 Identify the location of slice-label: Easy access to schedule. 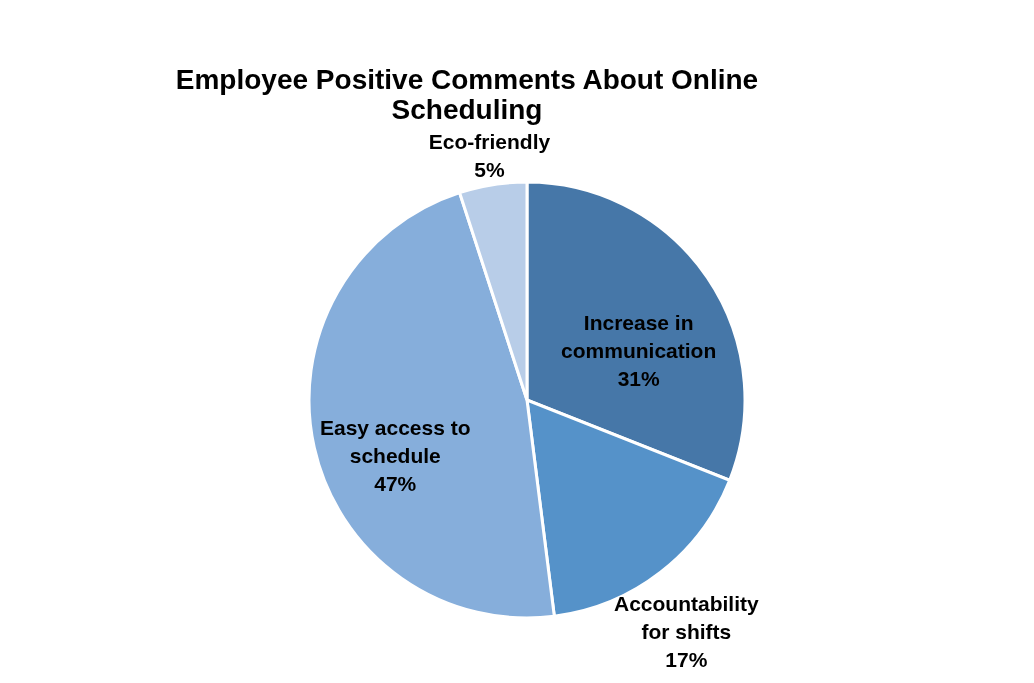
(395, 442).